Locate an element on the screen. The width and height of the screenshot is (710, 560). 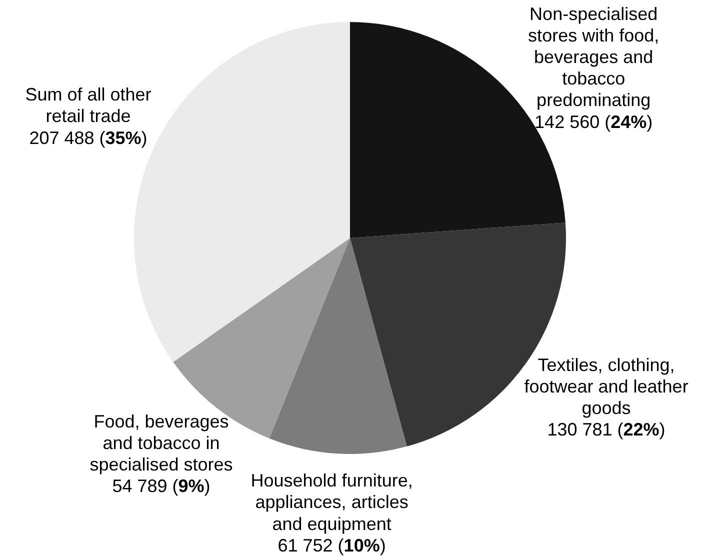
pie-slice is located at coordinates (338, 346).